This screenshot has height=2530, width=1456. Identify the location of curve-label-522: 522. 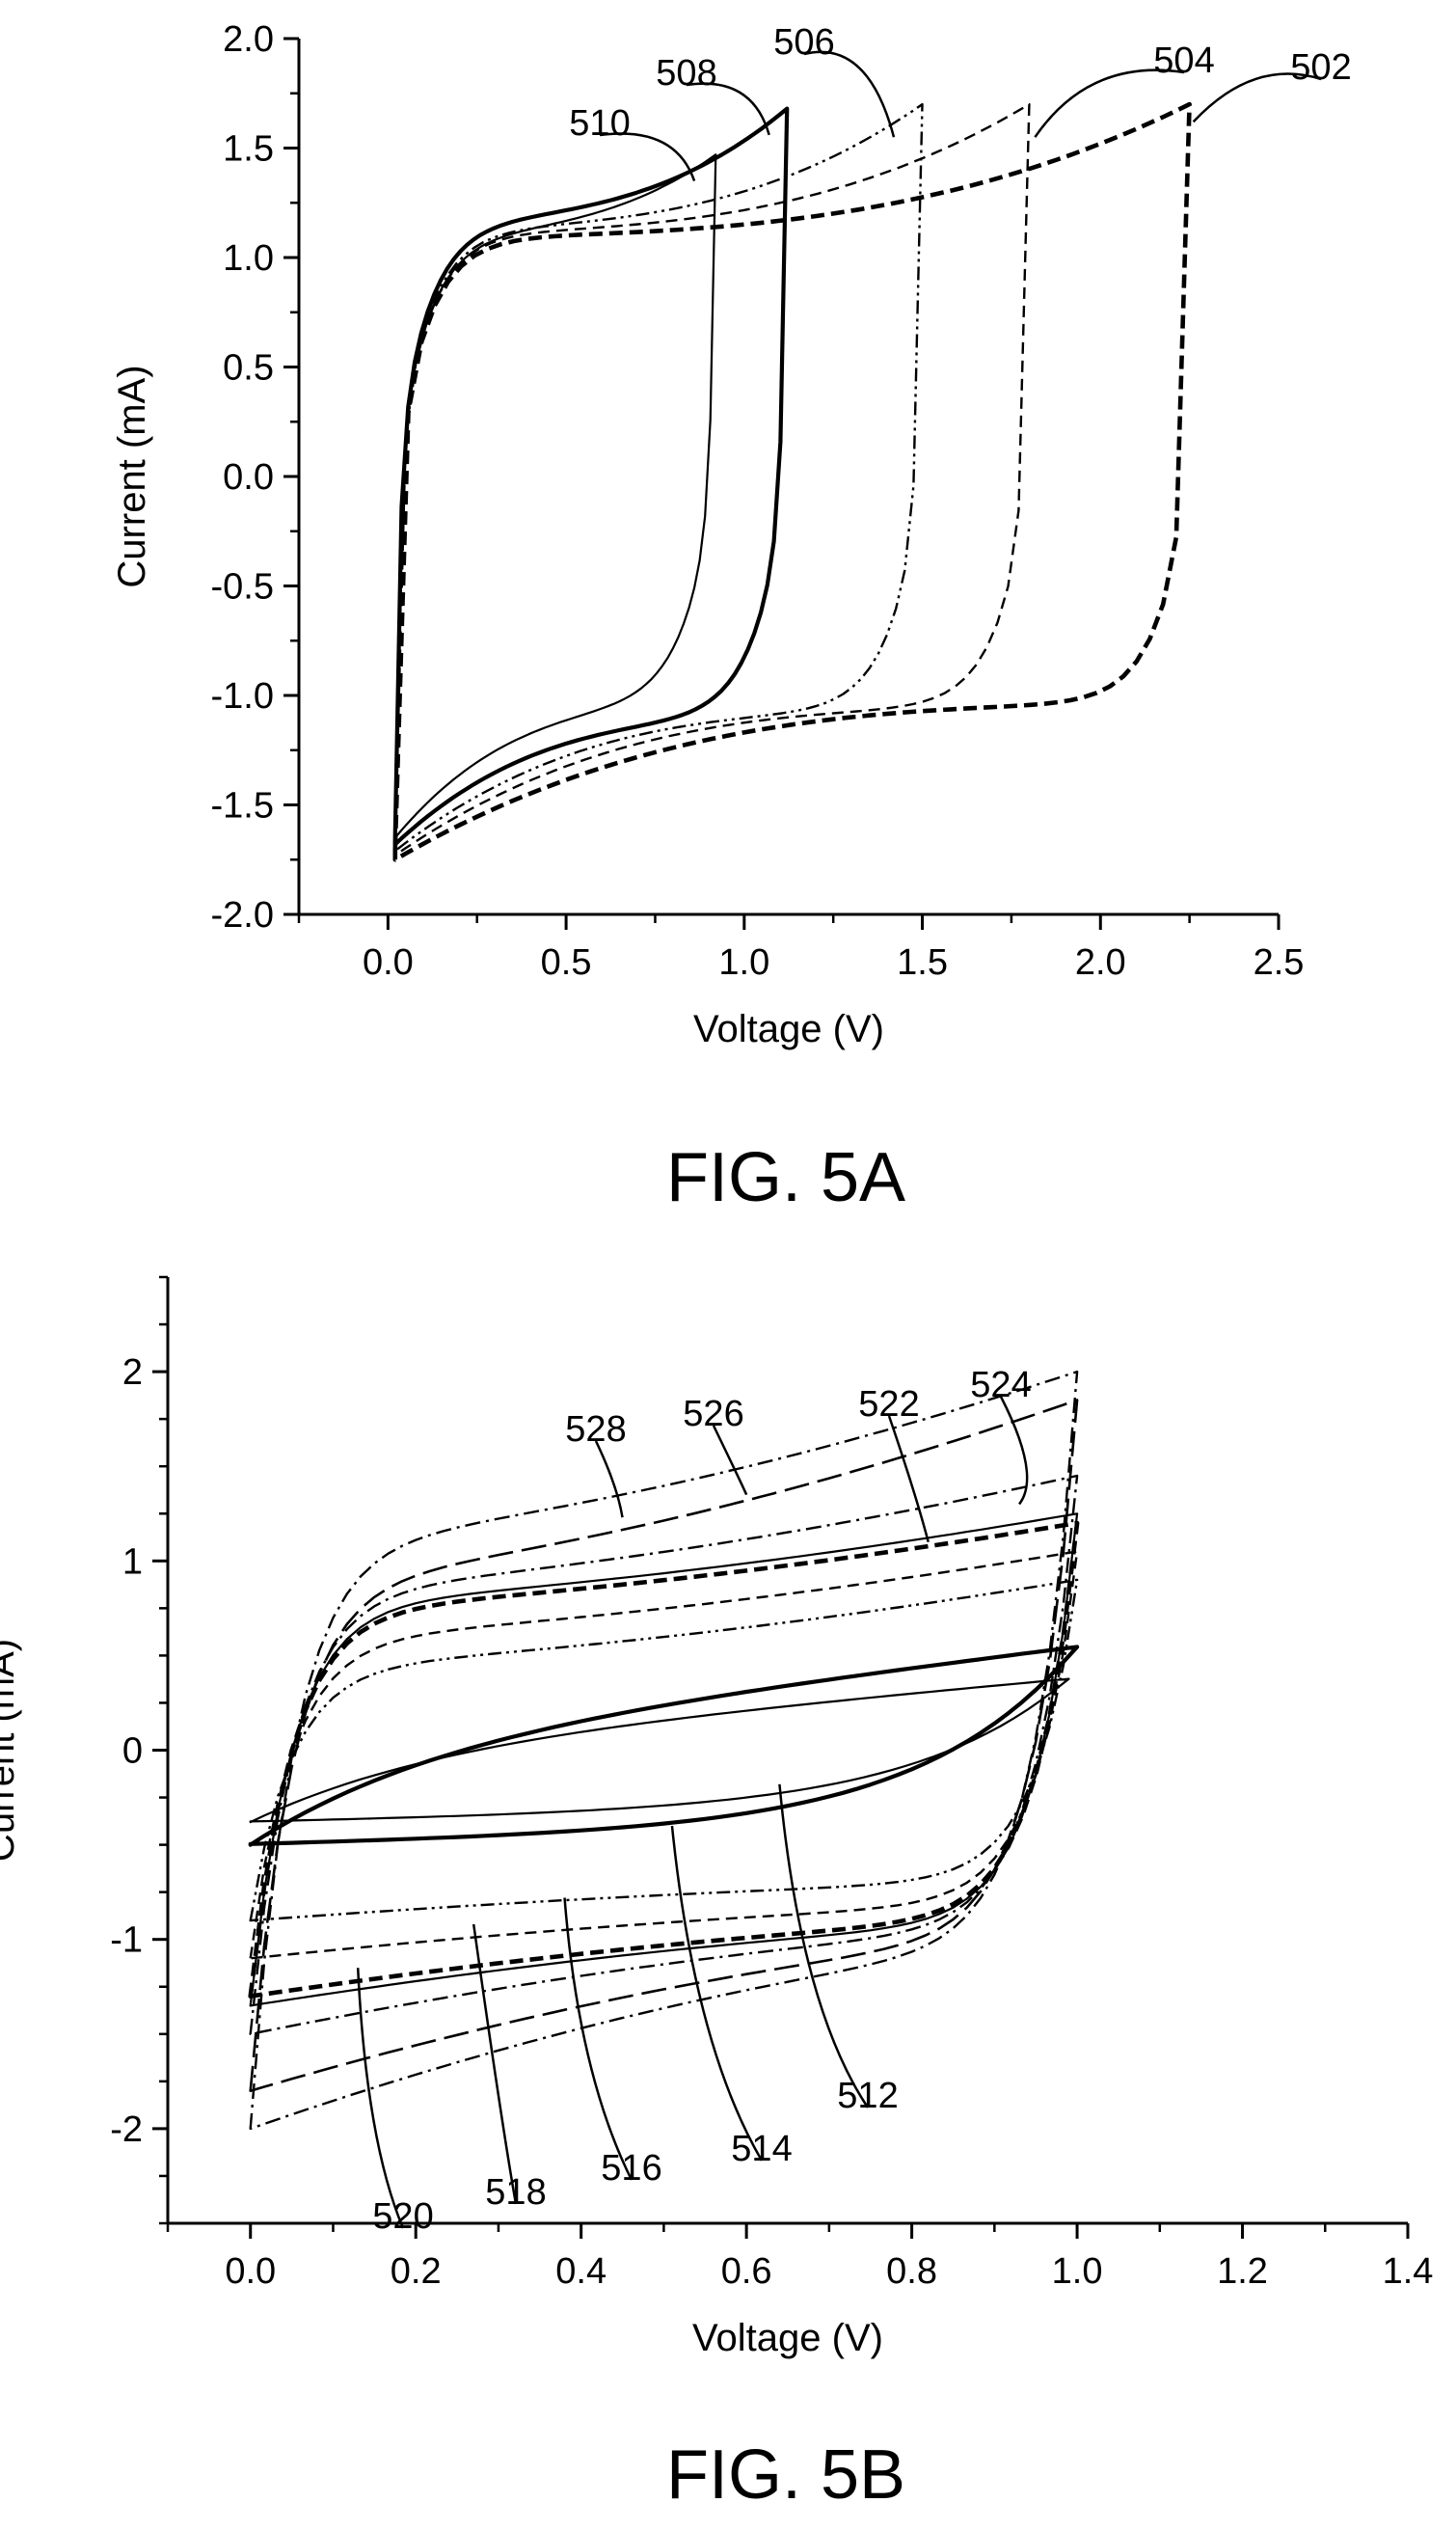
(889, 1404).